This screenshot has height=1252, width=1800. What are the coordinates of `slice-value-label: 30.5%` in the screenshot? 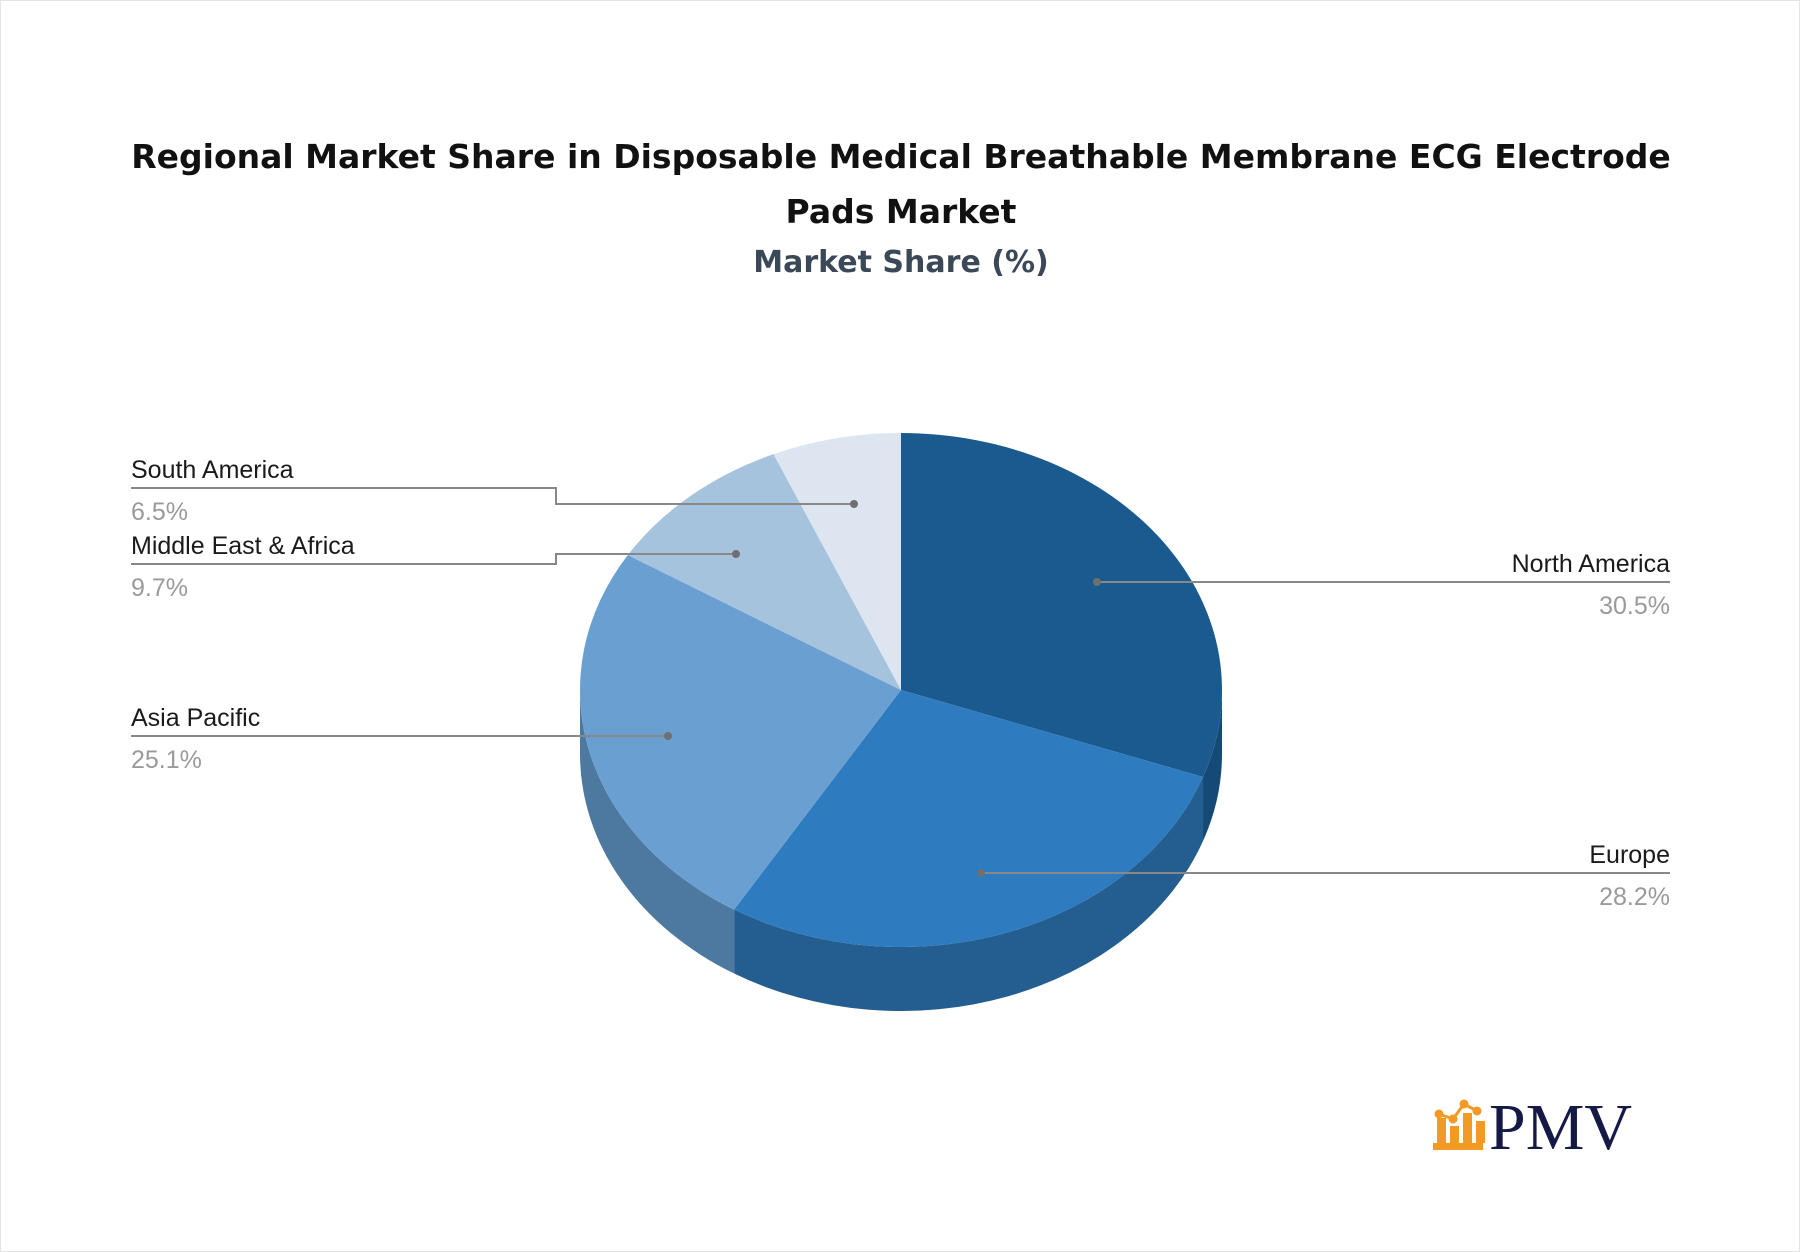 It's located at (1634, 606).